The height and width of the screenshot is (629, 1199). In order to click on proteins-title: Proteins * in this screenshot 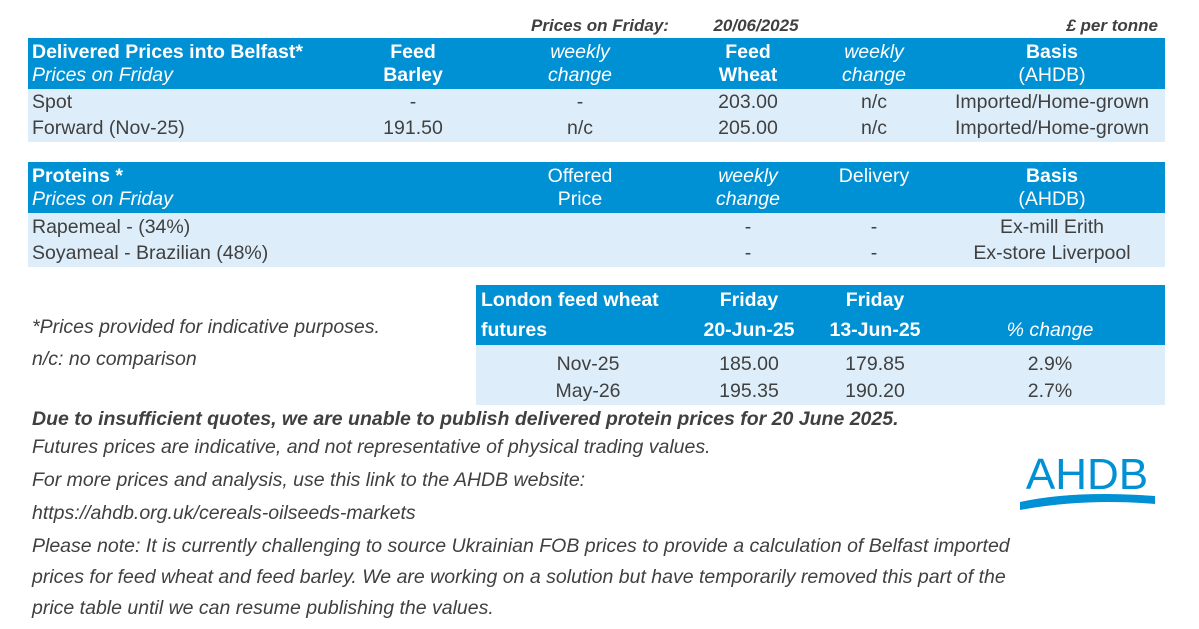, I will do `click(78, 176)`.